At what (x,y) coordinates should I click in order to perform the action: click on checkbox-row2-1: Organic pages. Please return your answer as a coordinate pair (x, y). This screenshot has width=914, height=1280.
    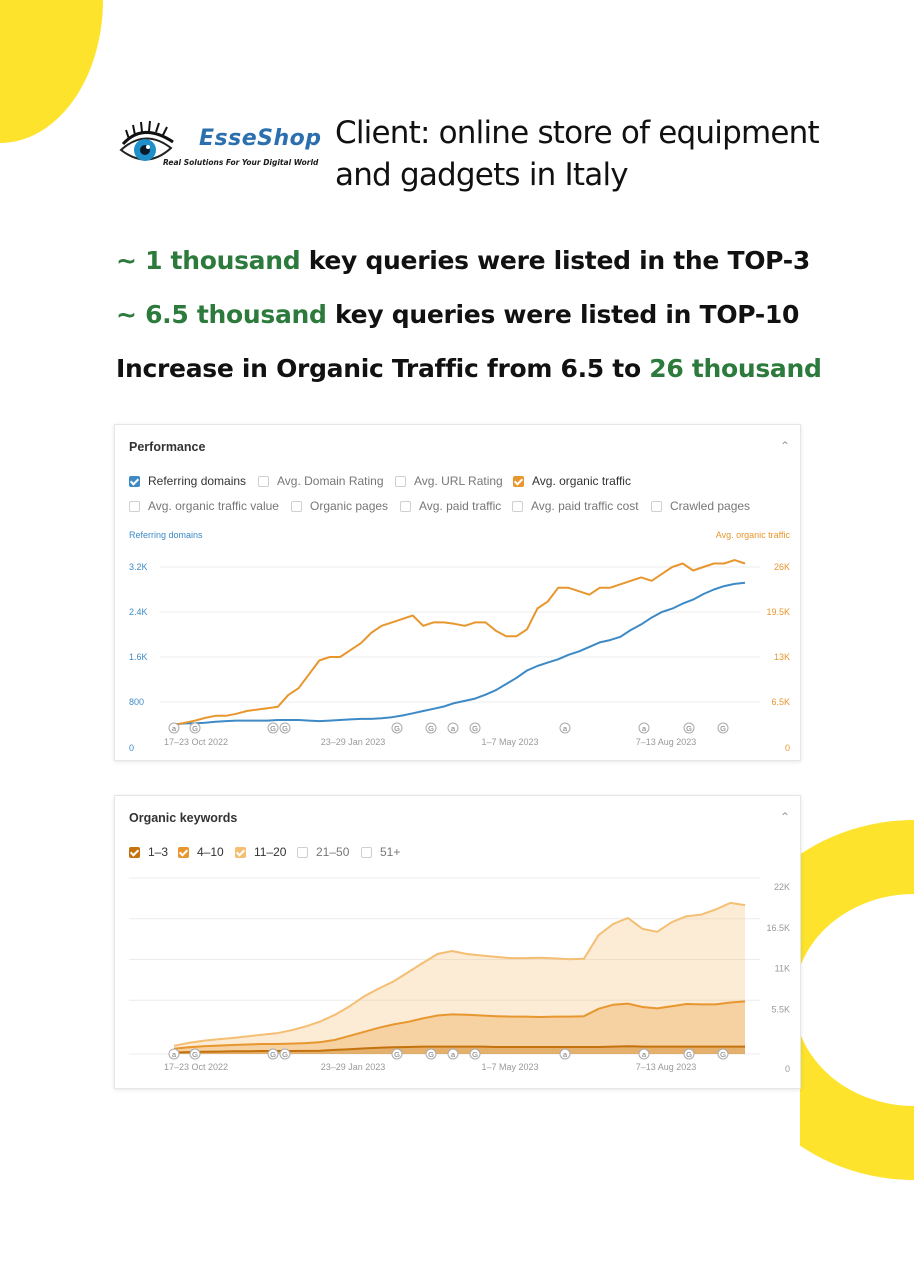
    Looking at the image, I should click on (339, 506).